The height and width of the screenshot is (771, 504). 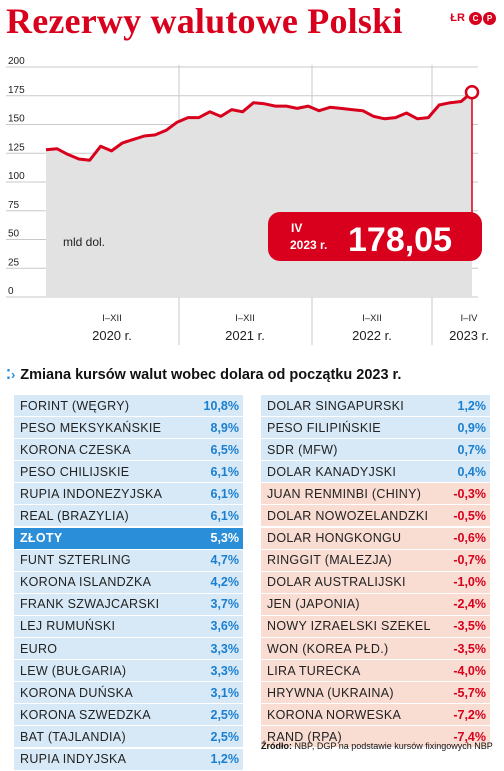 I want to click on currency-row: Bat (Tajlandia)2,5%, so click(x=128, y=736).